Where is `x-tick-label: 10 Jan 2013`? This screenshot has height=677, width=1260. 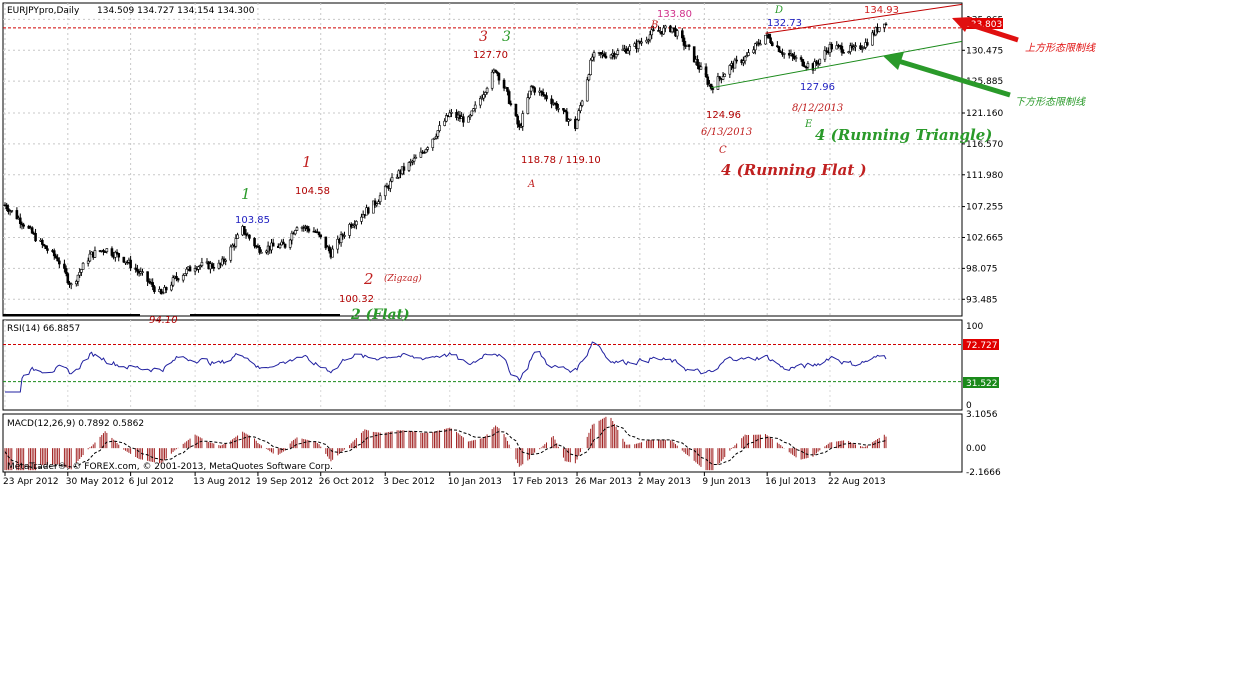 x-tick-label: 10 Jan 2013 is located at coordinates (475, 482).